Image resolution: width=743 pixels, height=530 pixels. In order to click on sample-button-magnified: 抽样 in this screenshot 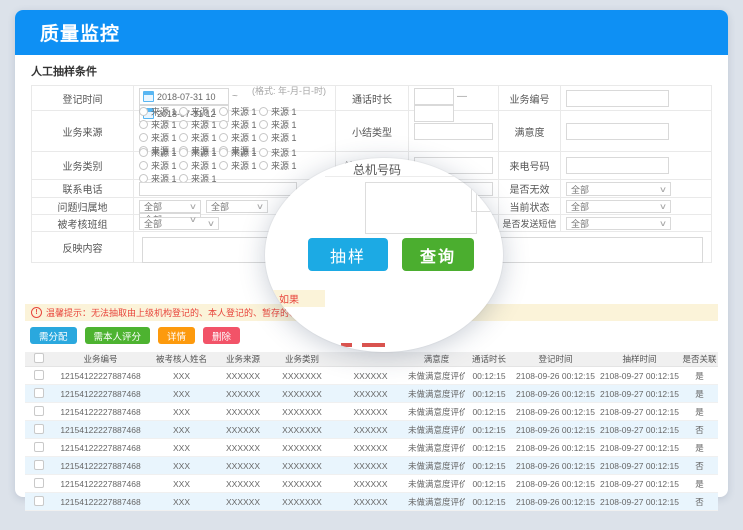, I will do `click(348, 254)`.